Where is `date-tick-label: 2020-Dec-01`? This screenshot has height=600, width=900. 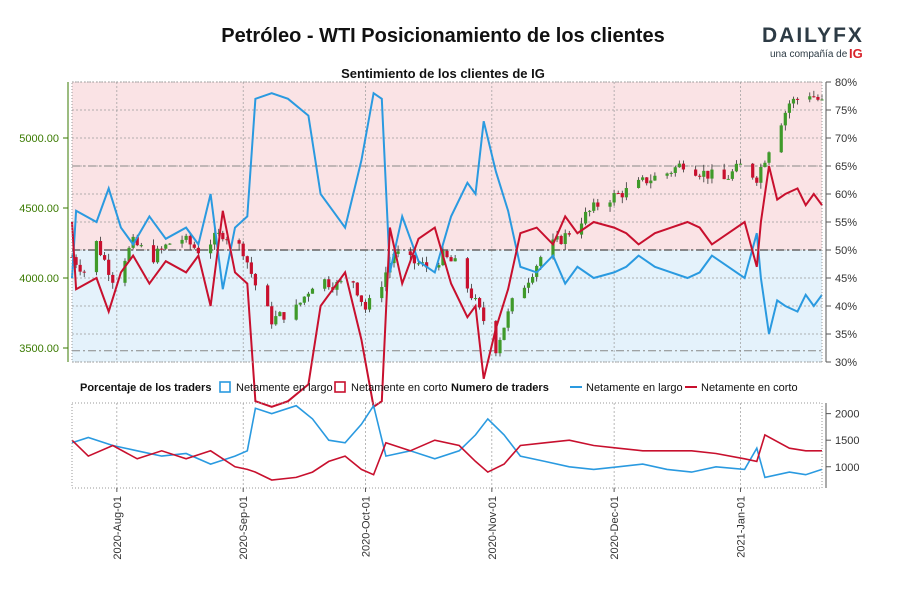 date-tick-label: 2020-Dec-01 is located at coordinates (615, 528).